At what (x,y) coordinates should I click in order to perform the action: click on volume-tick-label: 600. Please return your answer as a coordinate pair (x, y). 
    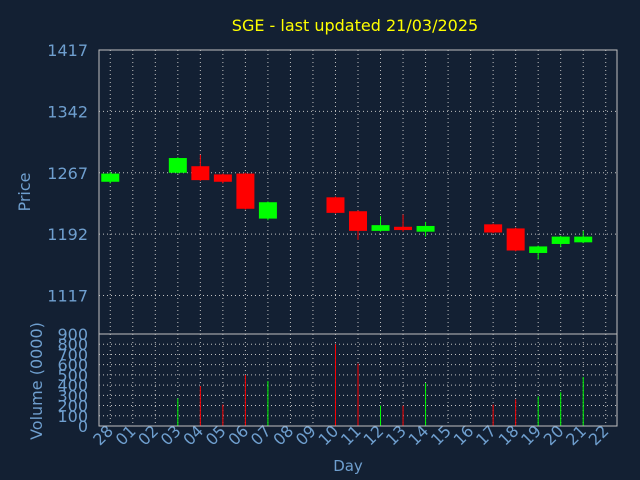
    Looking at the image, I should click on (72, 365).